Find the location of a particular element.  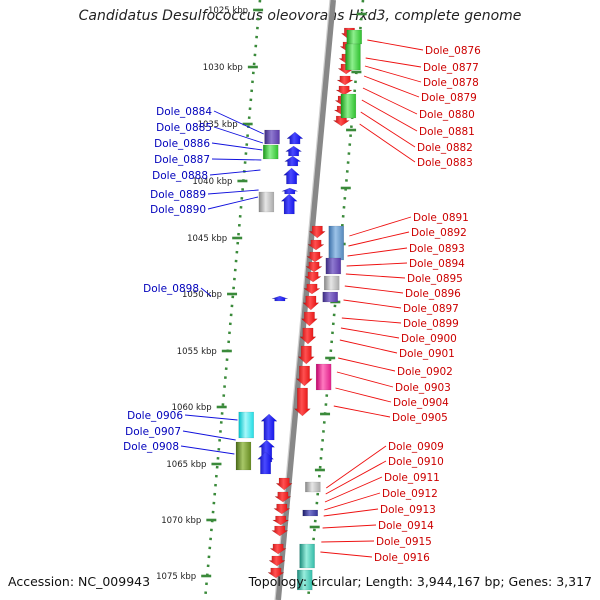

reverse-gene-label: Dole_0908 is located at coordinates (151, 447).